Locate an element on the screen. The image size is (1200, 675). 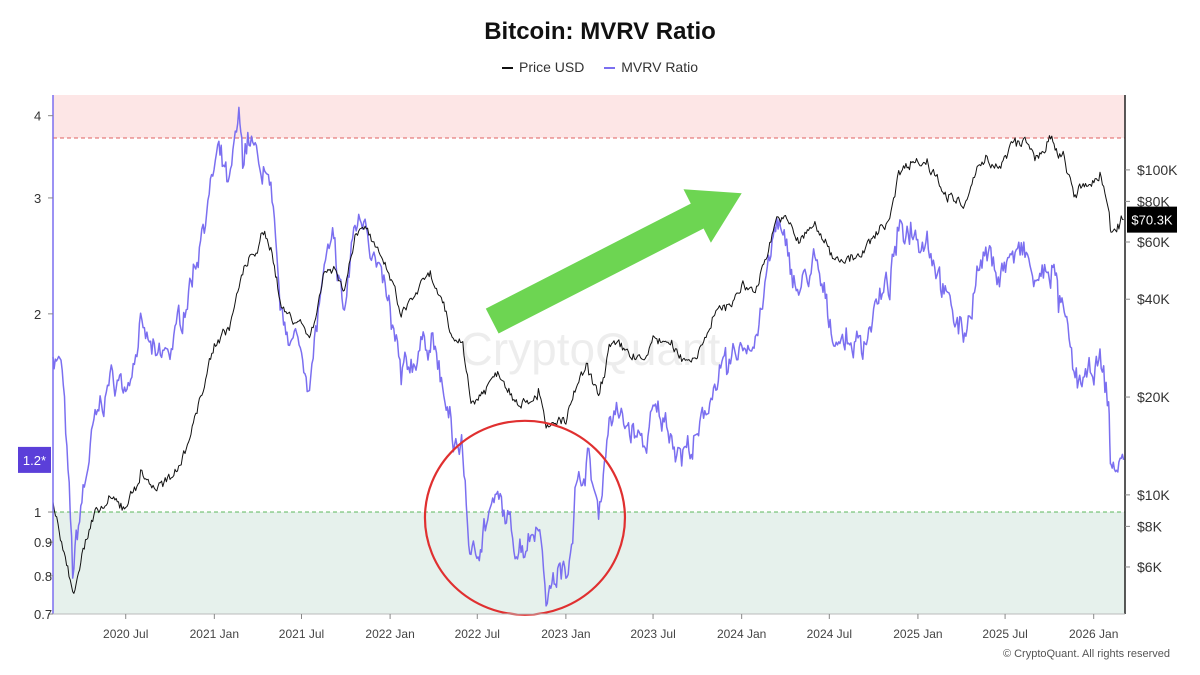
x-tick-label: 2026 Jan is located at coordinates (1093, 634).